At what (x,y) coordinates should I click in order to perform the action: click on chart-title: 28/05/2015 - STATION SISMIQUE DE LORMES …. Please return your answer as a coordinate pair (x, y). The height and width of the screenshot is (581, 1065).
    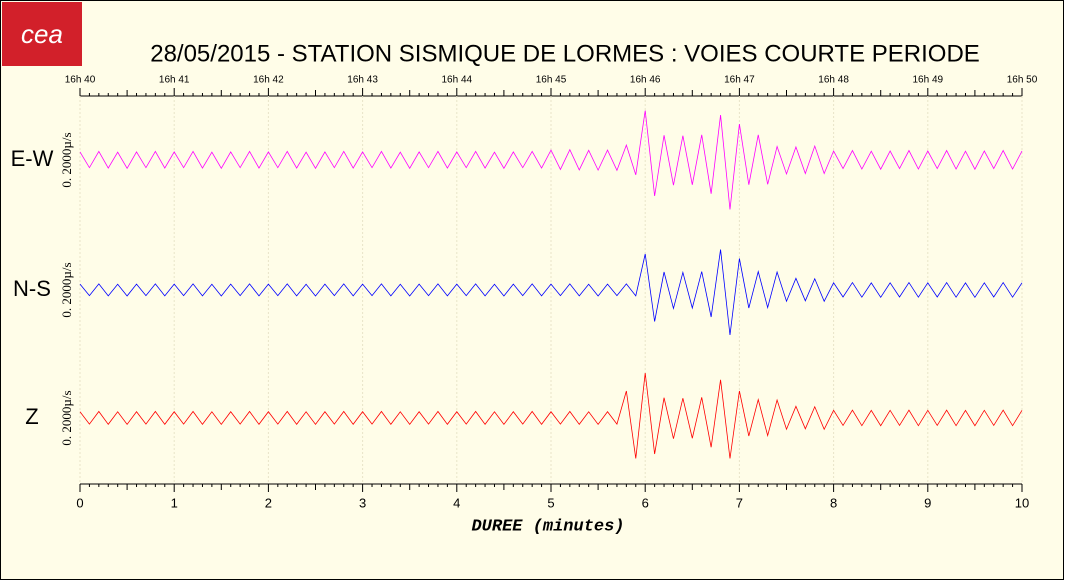
    Looking at the image, I should click on (565, 53).